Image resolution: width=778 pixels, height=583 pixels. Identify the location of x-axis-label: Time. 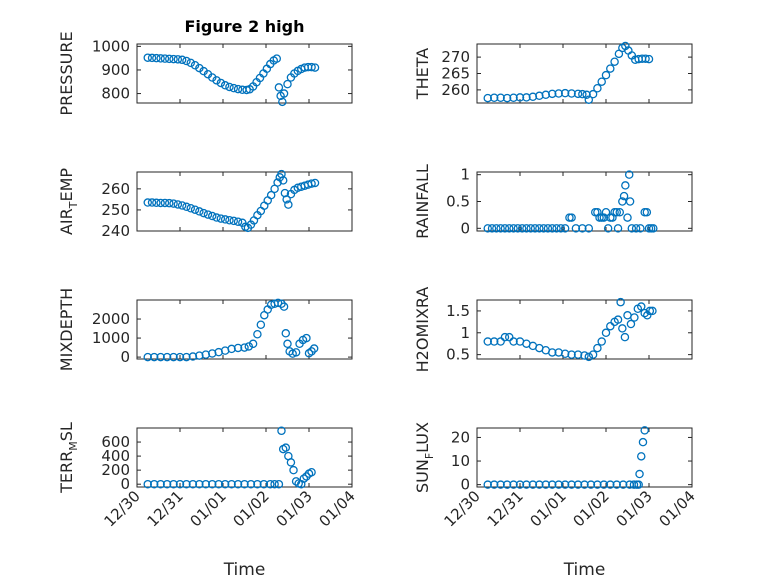
(244, 570).